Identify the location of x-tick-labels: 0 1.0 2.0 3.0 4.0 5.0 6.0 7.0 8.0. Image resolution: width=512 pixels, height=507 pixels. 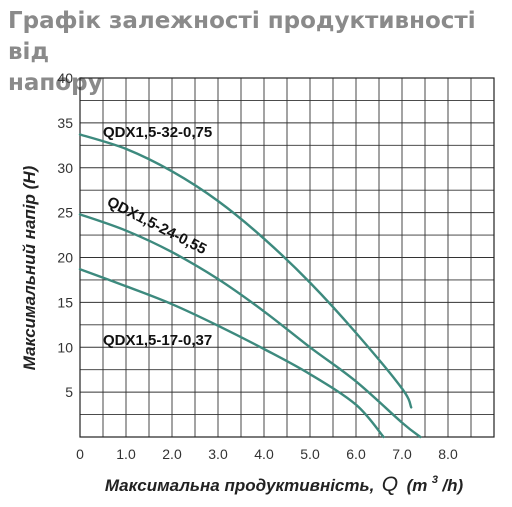
(267, 454).